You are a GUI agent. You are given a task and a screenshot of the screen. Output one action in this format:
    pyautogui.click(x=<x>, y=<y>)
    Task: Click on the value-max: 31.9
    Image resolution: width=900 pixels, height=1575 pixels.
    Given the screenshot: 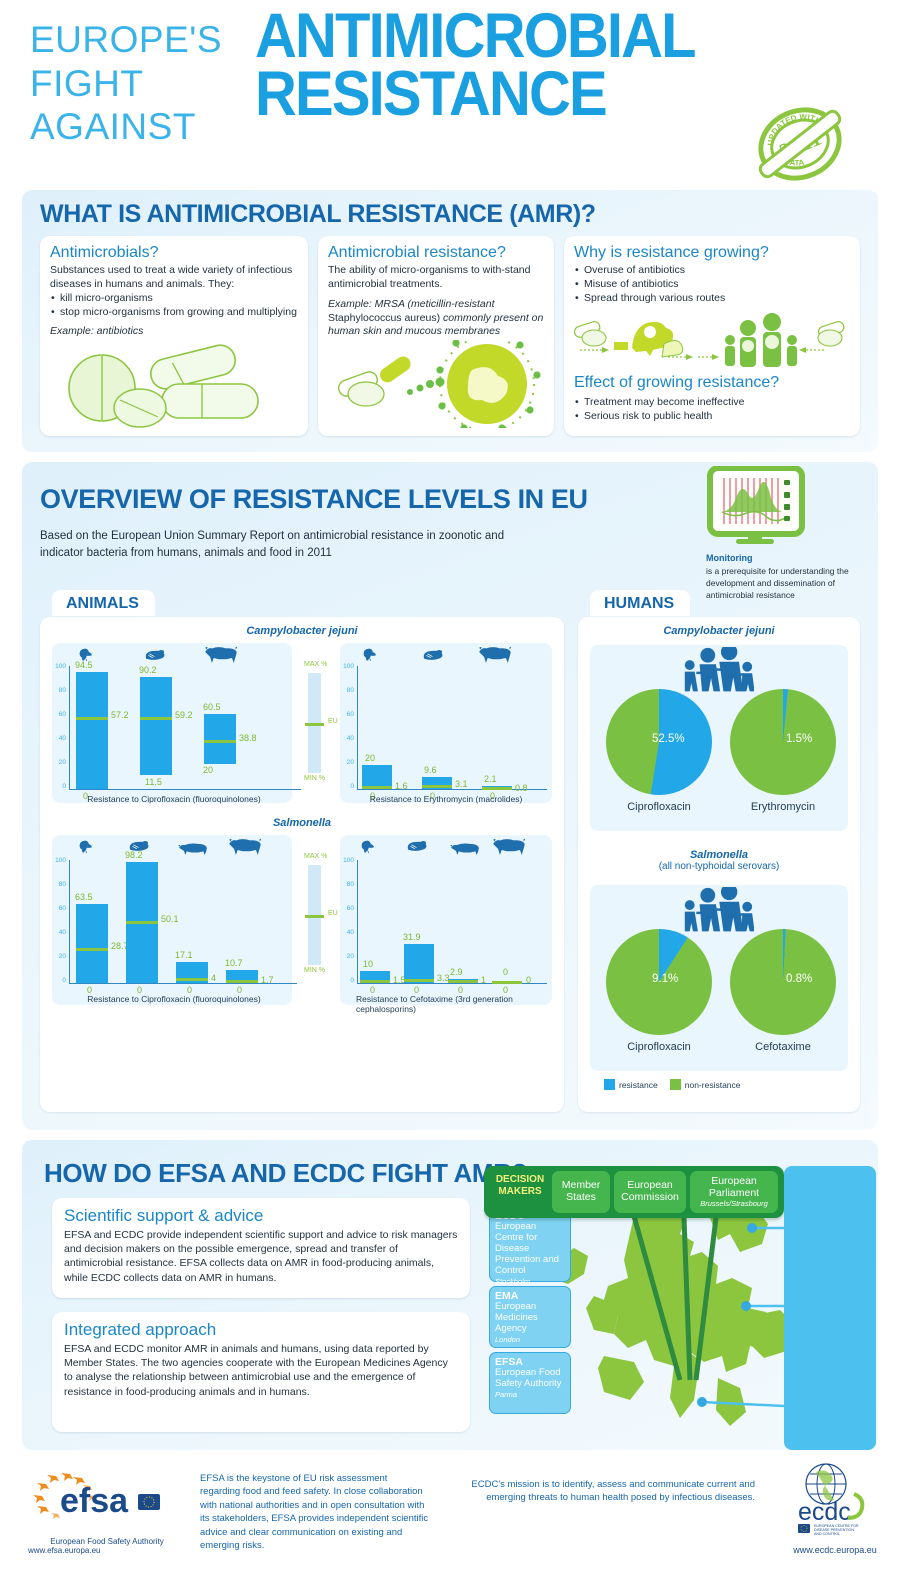 What is the action you would take?
    pyautogui.click(x=412, y=937)
    